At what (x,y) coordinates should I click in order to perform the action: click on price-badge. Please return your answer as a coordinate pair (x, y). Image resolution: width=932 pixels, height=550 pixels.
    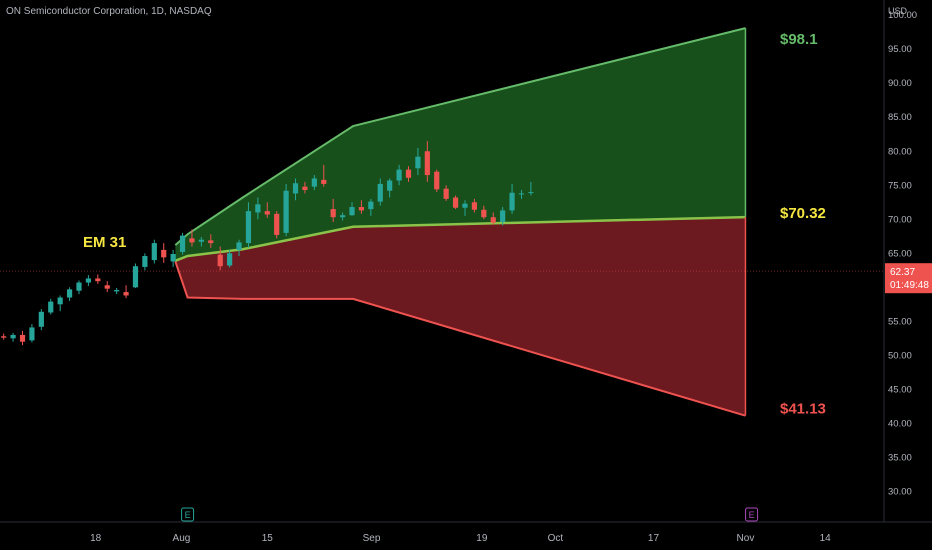
    Looking at the image, I should click on (908, 278).